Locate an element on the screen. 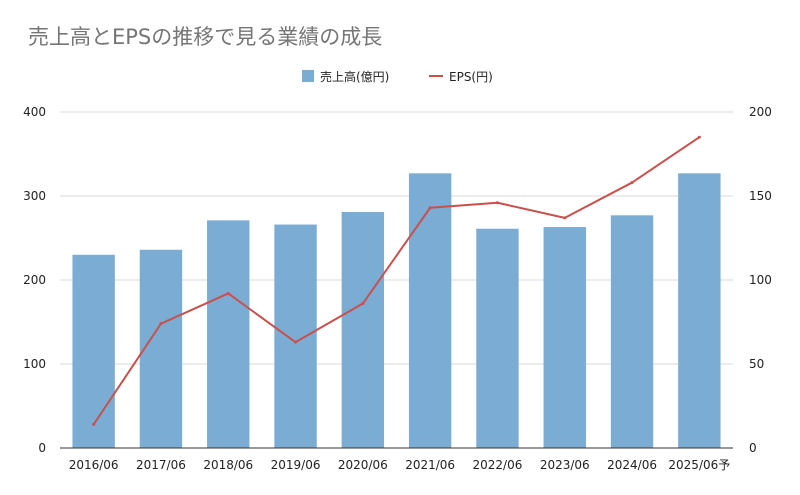 The height and width of the screenshot is (495, 800). y-axis-left: 0 100 200 300 400 is located at coordinates (34, 280).